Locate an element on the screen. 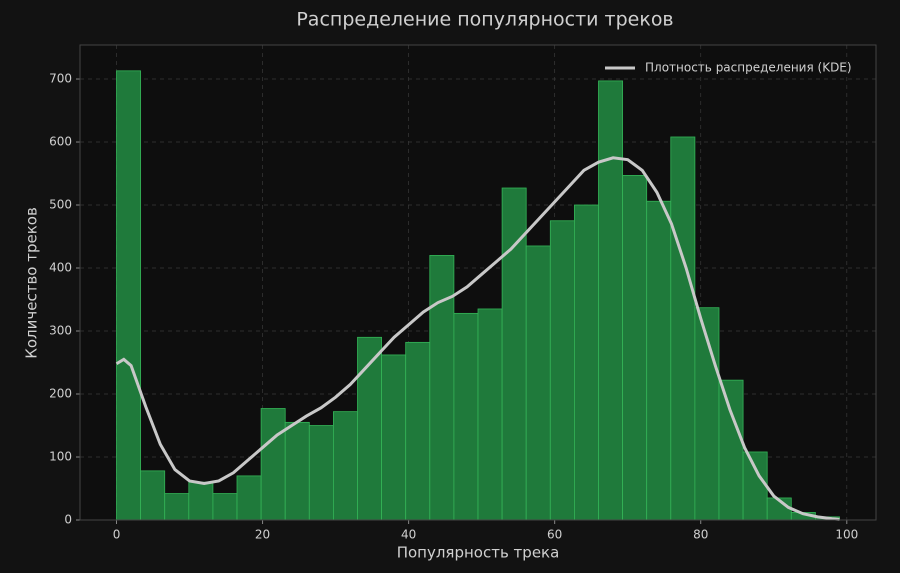 The height and width of the screenshot is (573, 900). y-tick-label: 300 is located at coordinates (60, 331).